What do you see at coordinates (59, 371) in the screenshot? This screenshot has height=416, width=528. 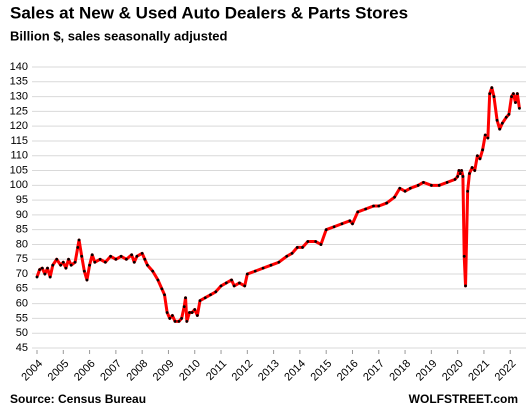 I see `x-tick-label: 2005` at bounding box center [59, 371].